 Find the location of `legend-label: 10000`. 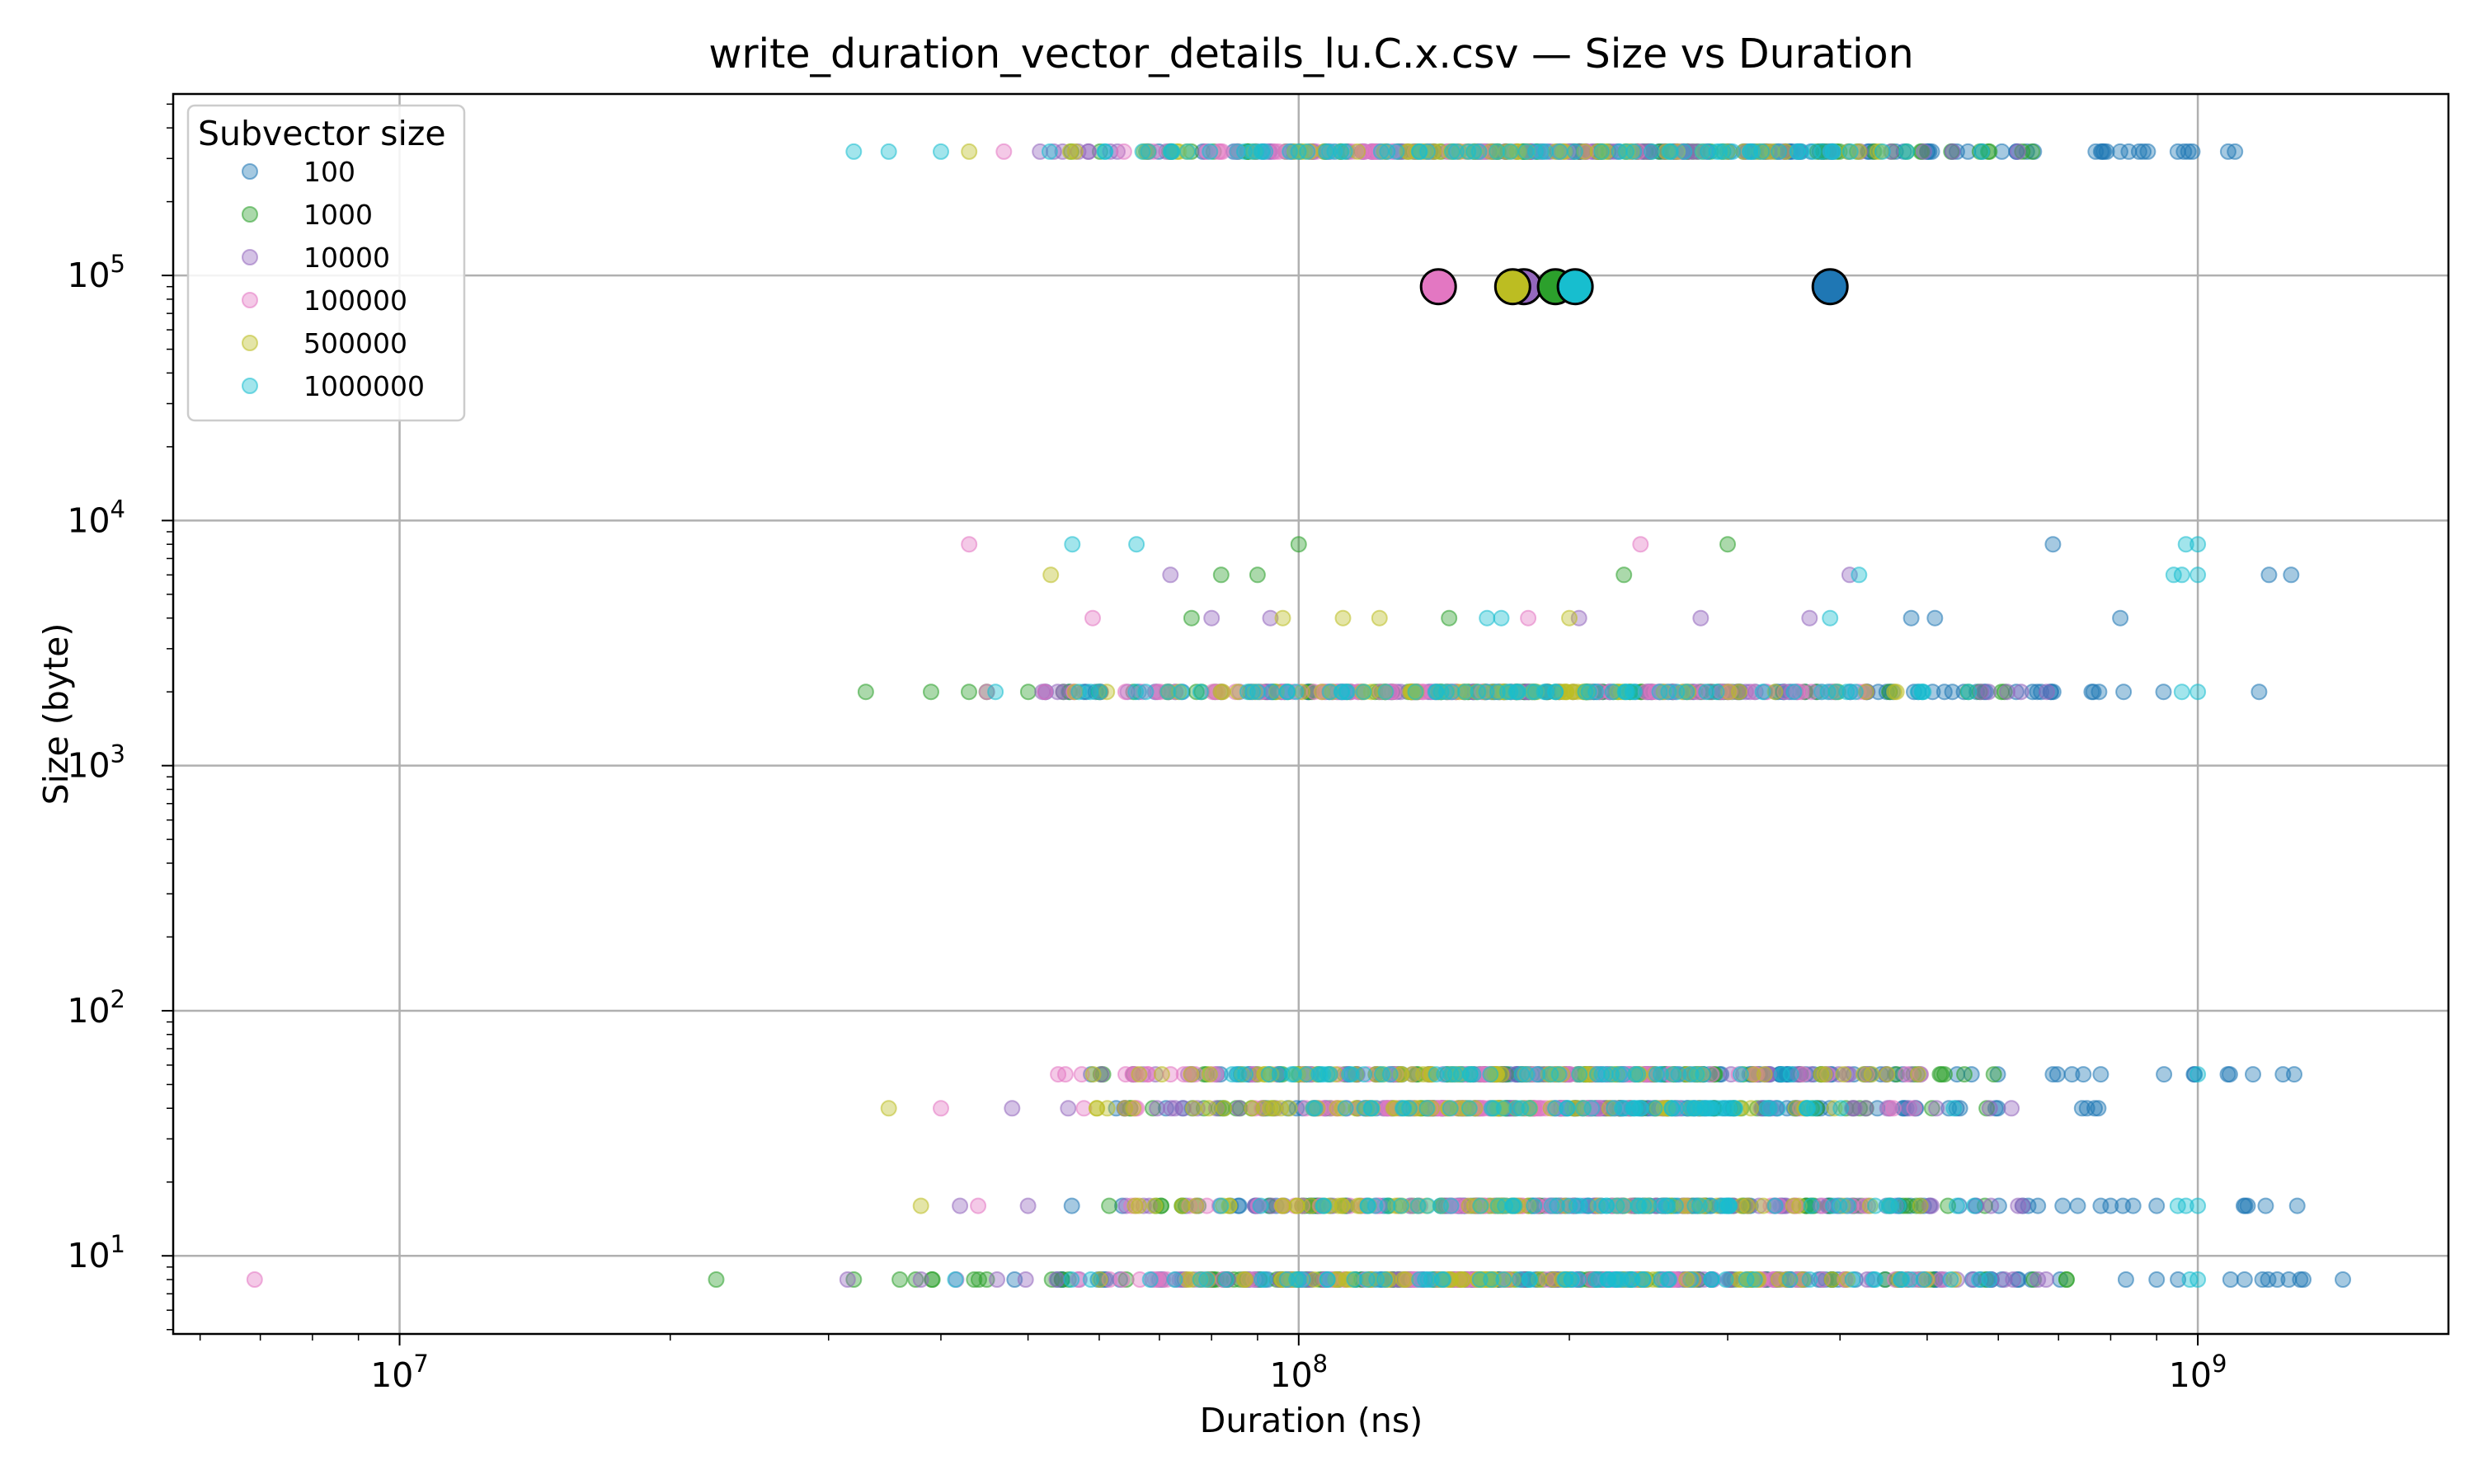

legend-label: 10000 is located at coordinates (346, 258).